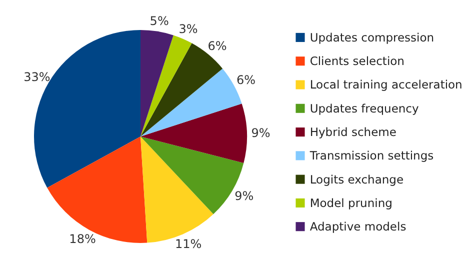  I want to click on data-label: 3%, so click(188, 29).